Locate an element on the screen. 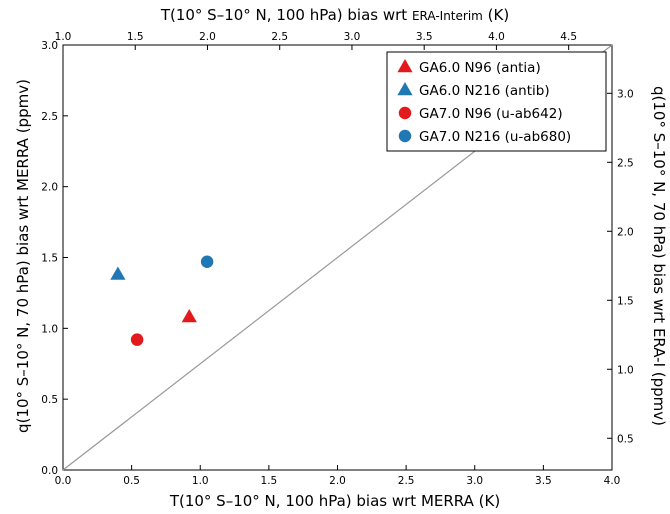 The image size is (670, 514). right-tick-label: 2.0 is located at coordinates (625, 232).